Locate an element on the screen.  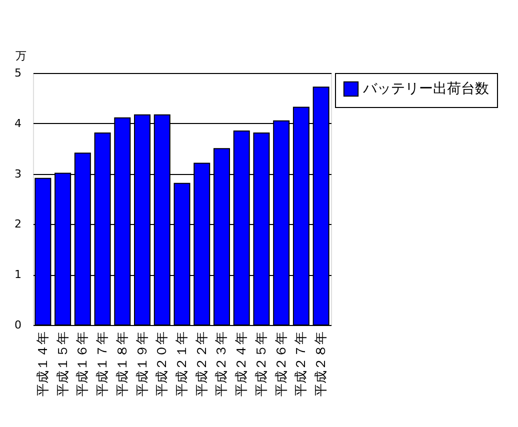
x-tick-label: 平成２６年 is located at coordinates (282, 364).